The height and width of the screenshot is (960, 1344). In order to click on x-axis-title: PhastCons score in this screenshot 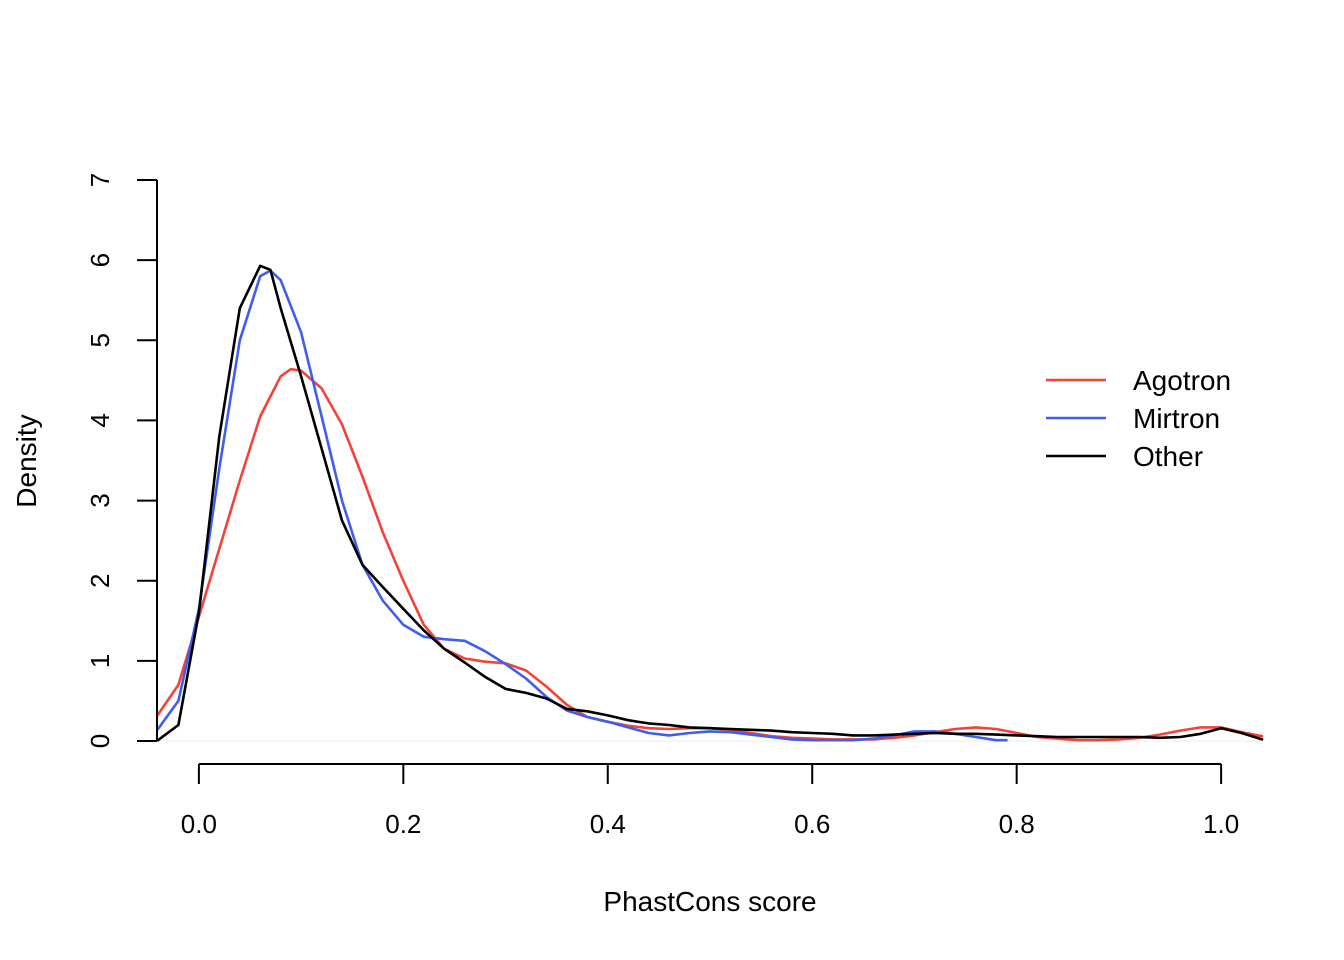, I will do `click(709, 901)`.